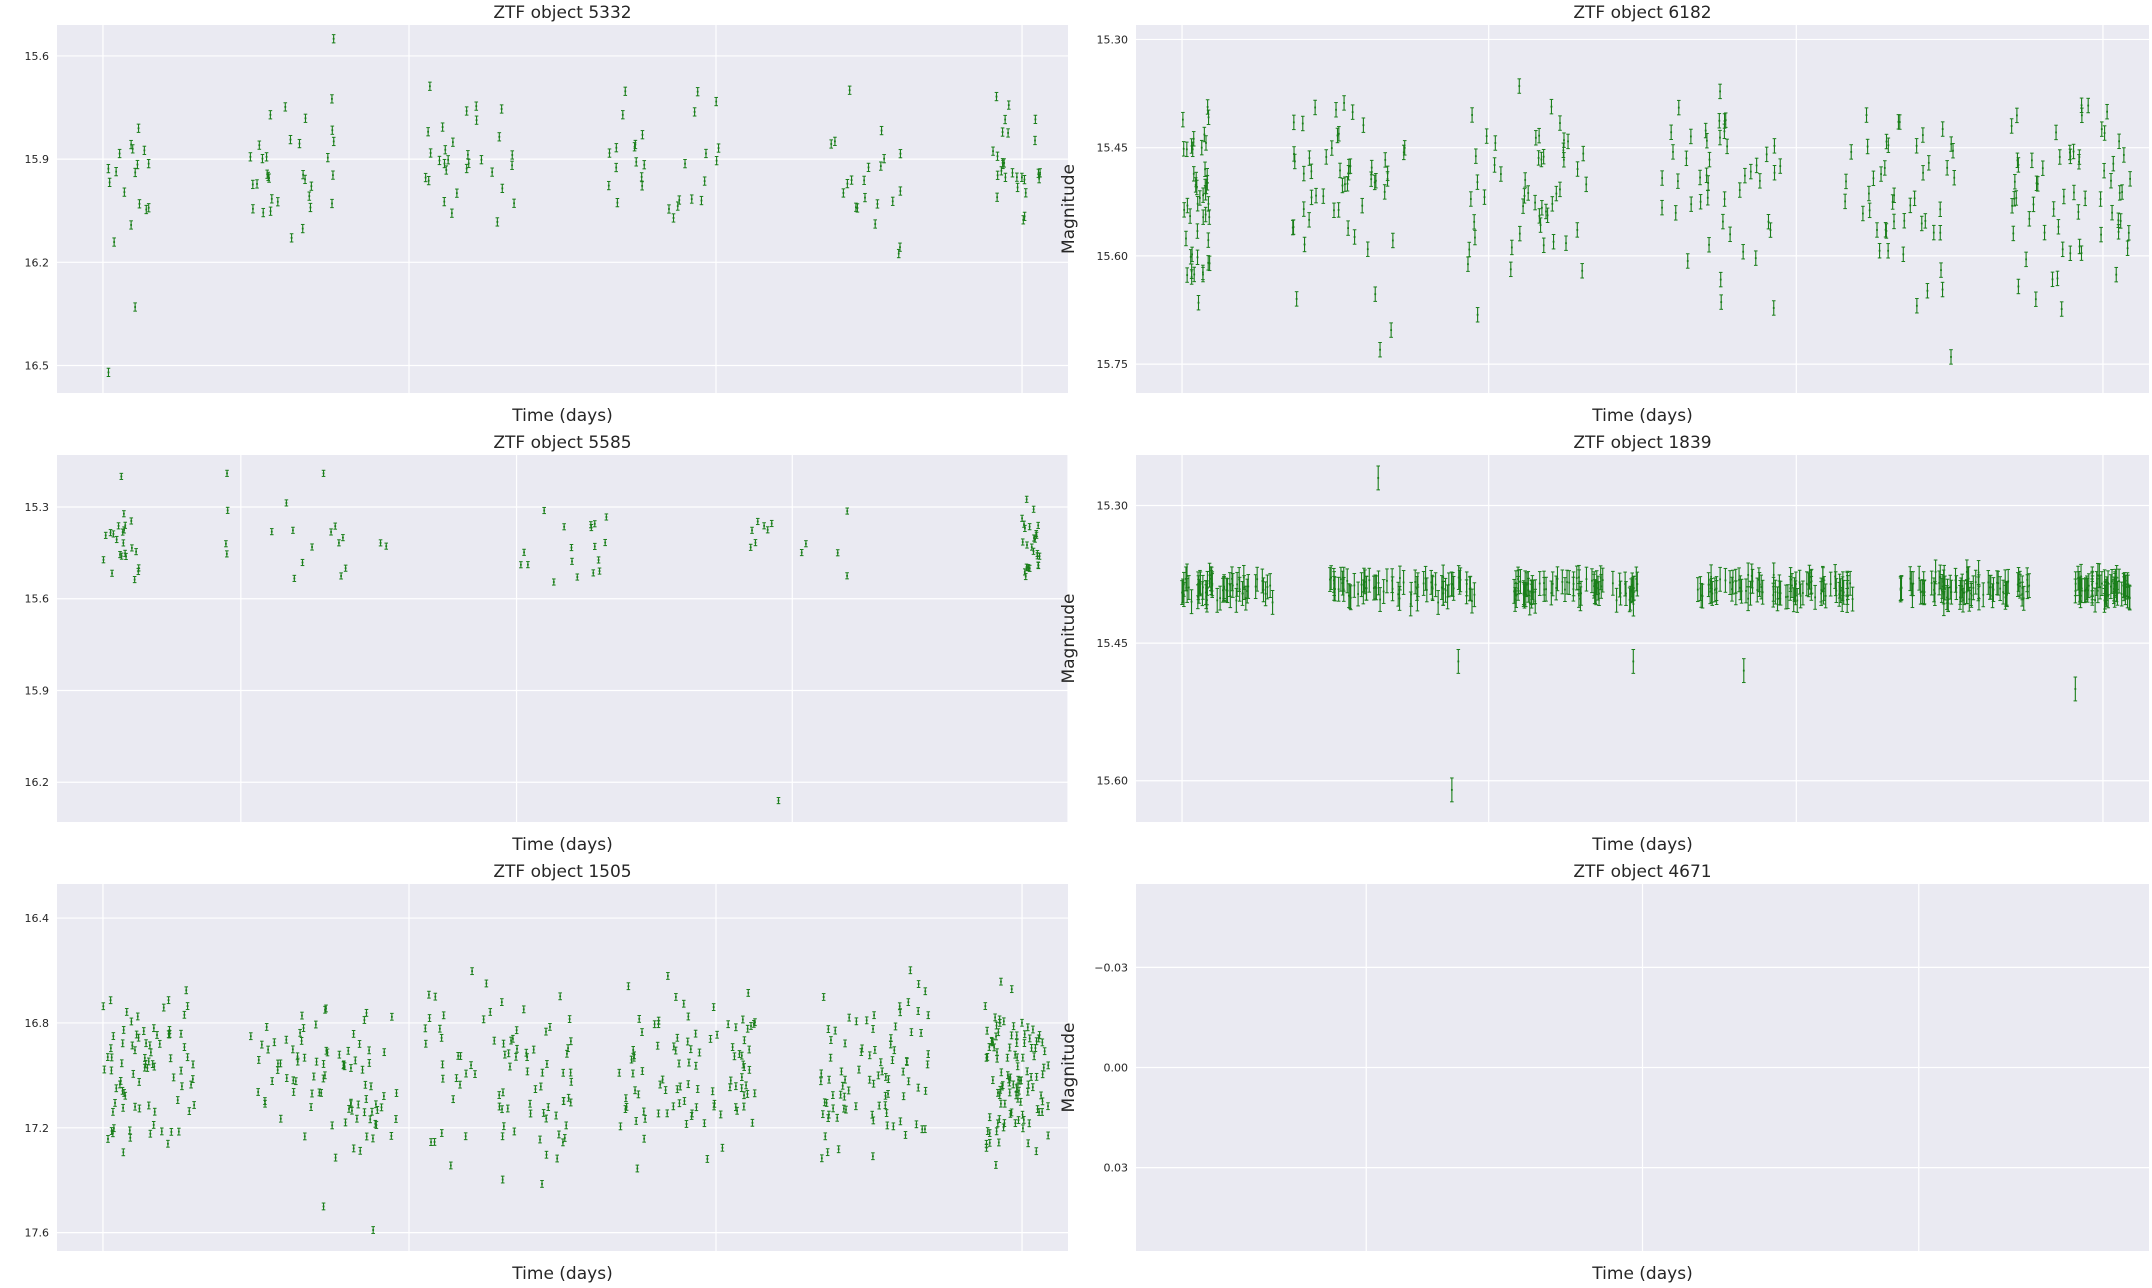 Image resolution: width=2152 pixels, height=1288 pixels. Describe the element at coordinates (37, 1233) in the screenshot. I see `y-tick-label: 17.6` at that location.